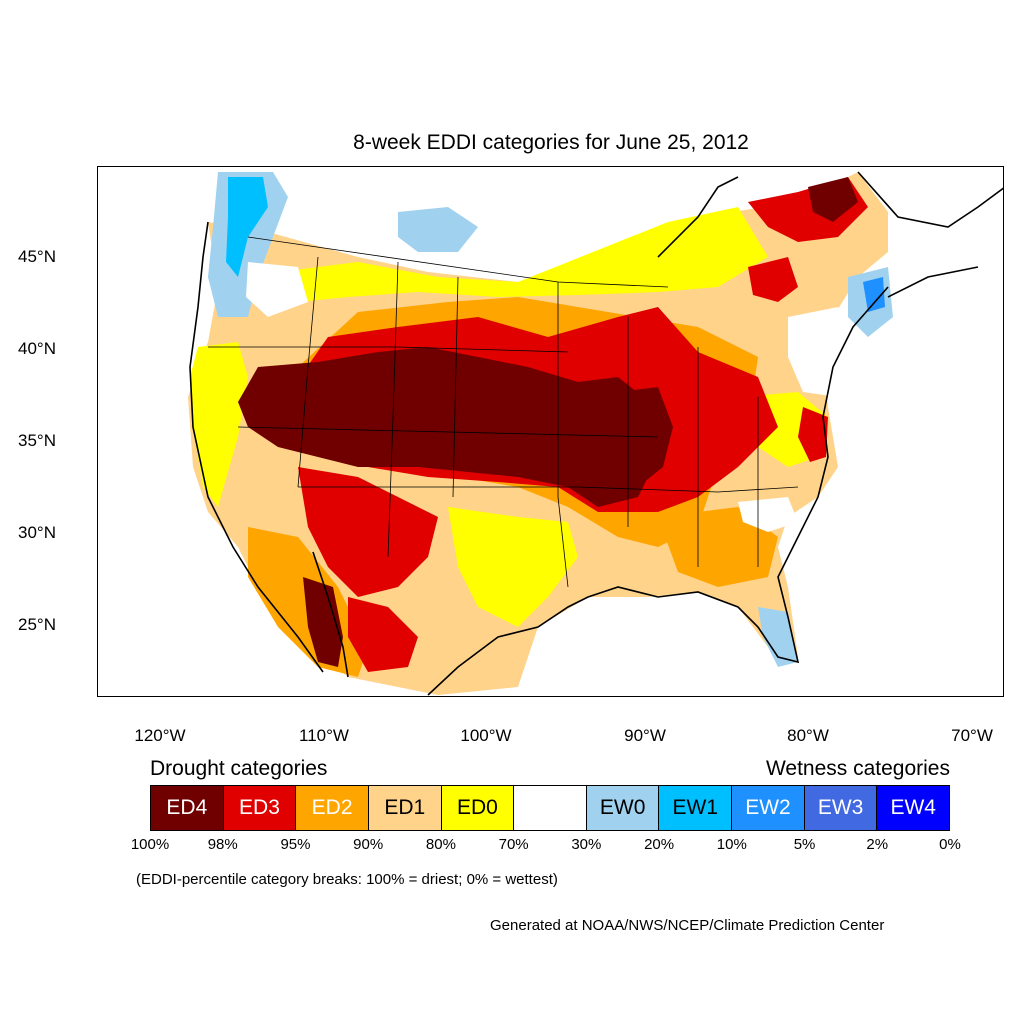 Image resolution: width=1024 pixels, height=1024 pixels. I want to click on percentile-break: 80%, so click(440, 844).